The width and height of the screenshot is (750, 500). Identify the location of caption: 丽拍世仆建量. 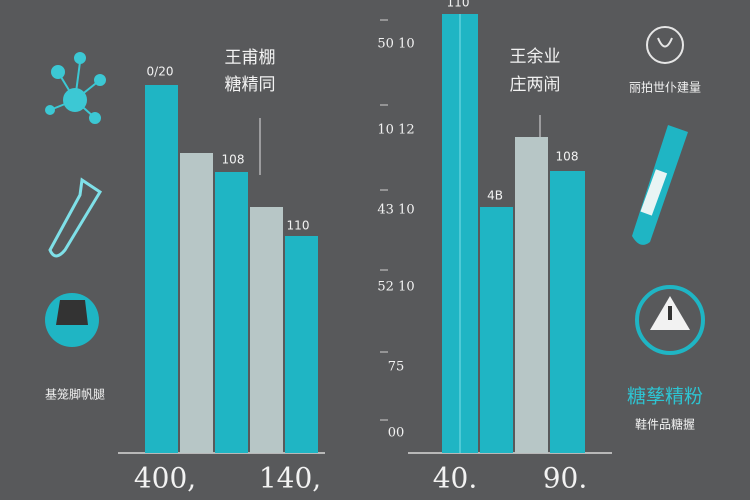
(665, 87).